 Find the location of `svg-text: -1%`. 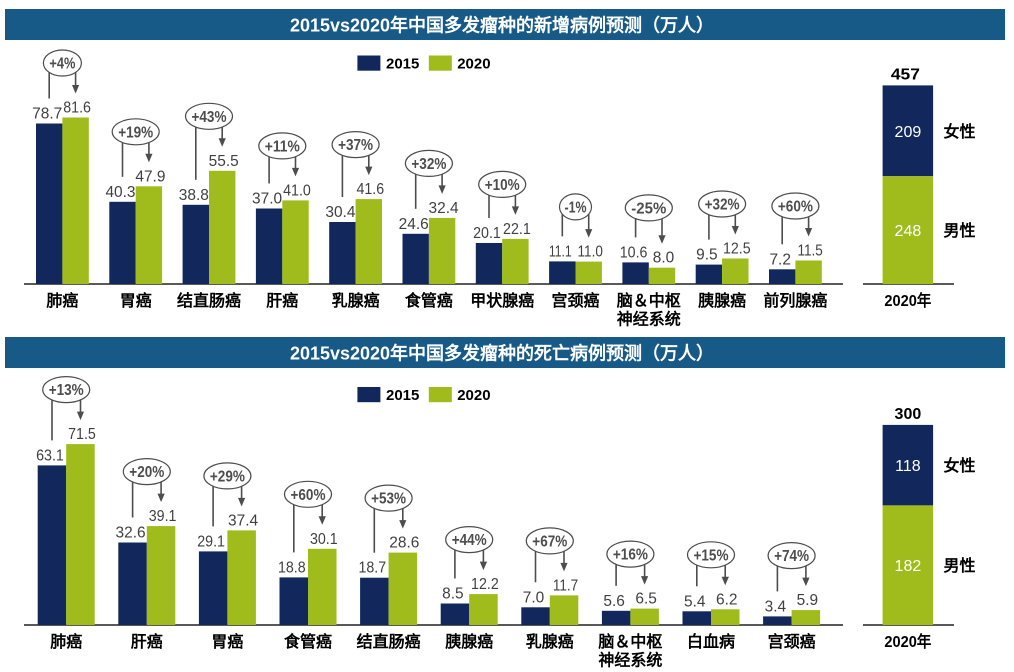

svg-text: -1% is located at coordinates (576, 207).